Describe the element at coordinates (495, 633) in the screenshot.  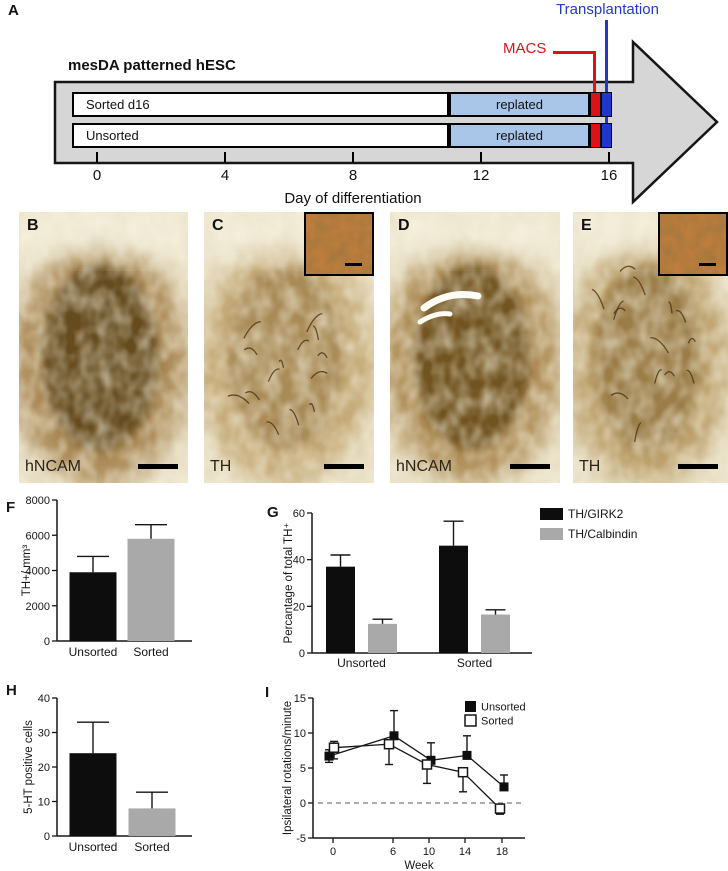
I see `bar-th-calbindin` at that location.